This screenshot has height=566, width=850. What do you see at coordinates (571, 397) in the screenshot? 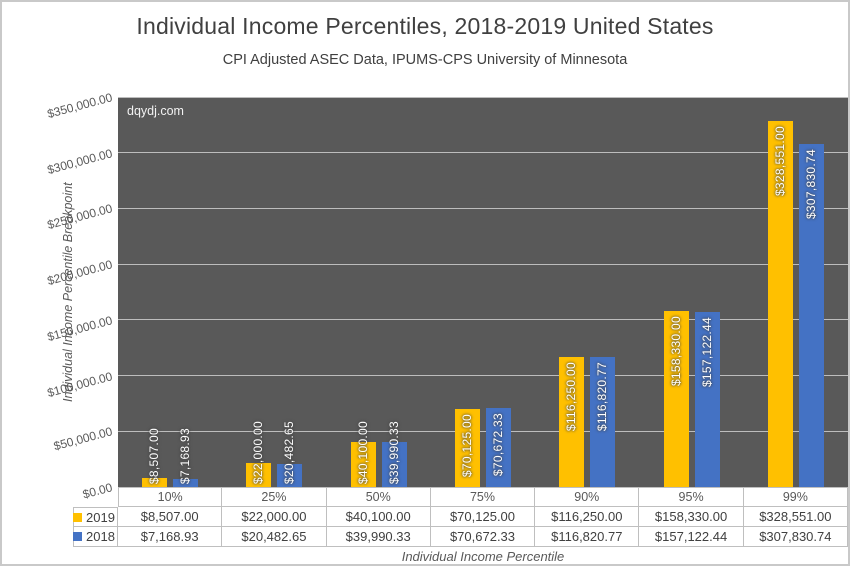
I see `bar-label: $116,250.00` at bounding box center [571, 397].